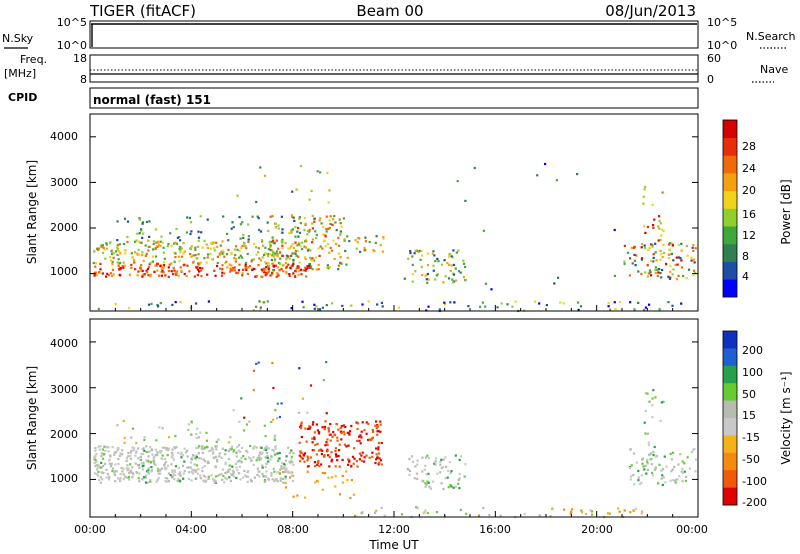 The image size is (800, 554). I want to click on velocity-colorbar-tick: -200, so click(754, 502).